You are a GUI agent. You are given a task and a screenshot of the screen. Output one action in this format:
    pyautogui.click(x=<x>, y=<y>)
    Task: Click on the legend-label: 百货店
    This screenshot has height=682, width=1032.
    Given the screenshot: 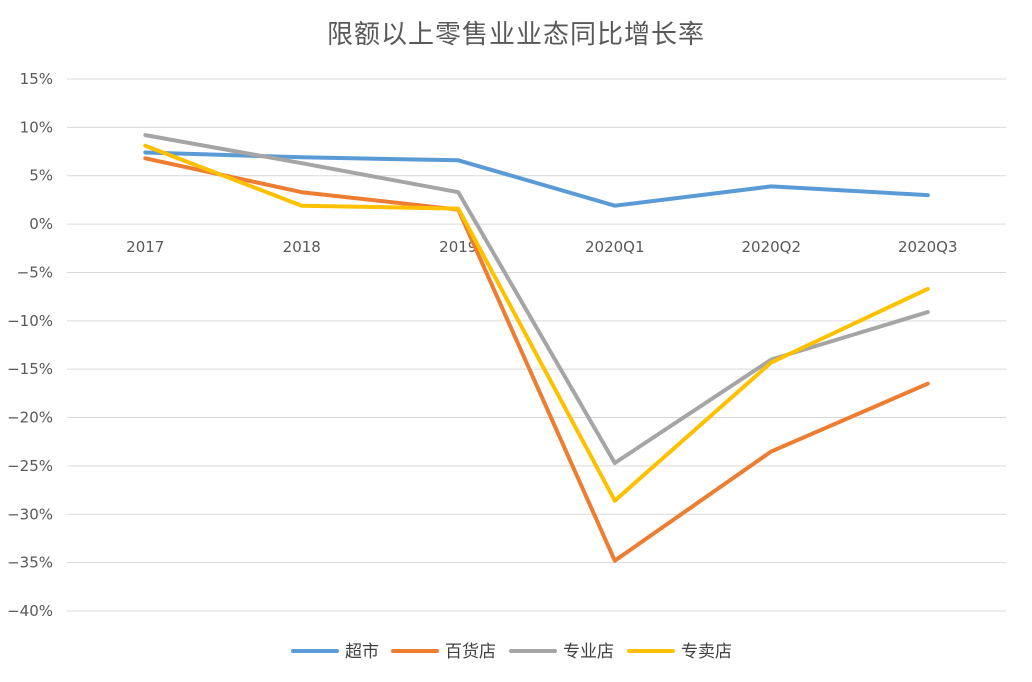 What is the action you would take?
    pyautogui.click(x=470, y=652)
    